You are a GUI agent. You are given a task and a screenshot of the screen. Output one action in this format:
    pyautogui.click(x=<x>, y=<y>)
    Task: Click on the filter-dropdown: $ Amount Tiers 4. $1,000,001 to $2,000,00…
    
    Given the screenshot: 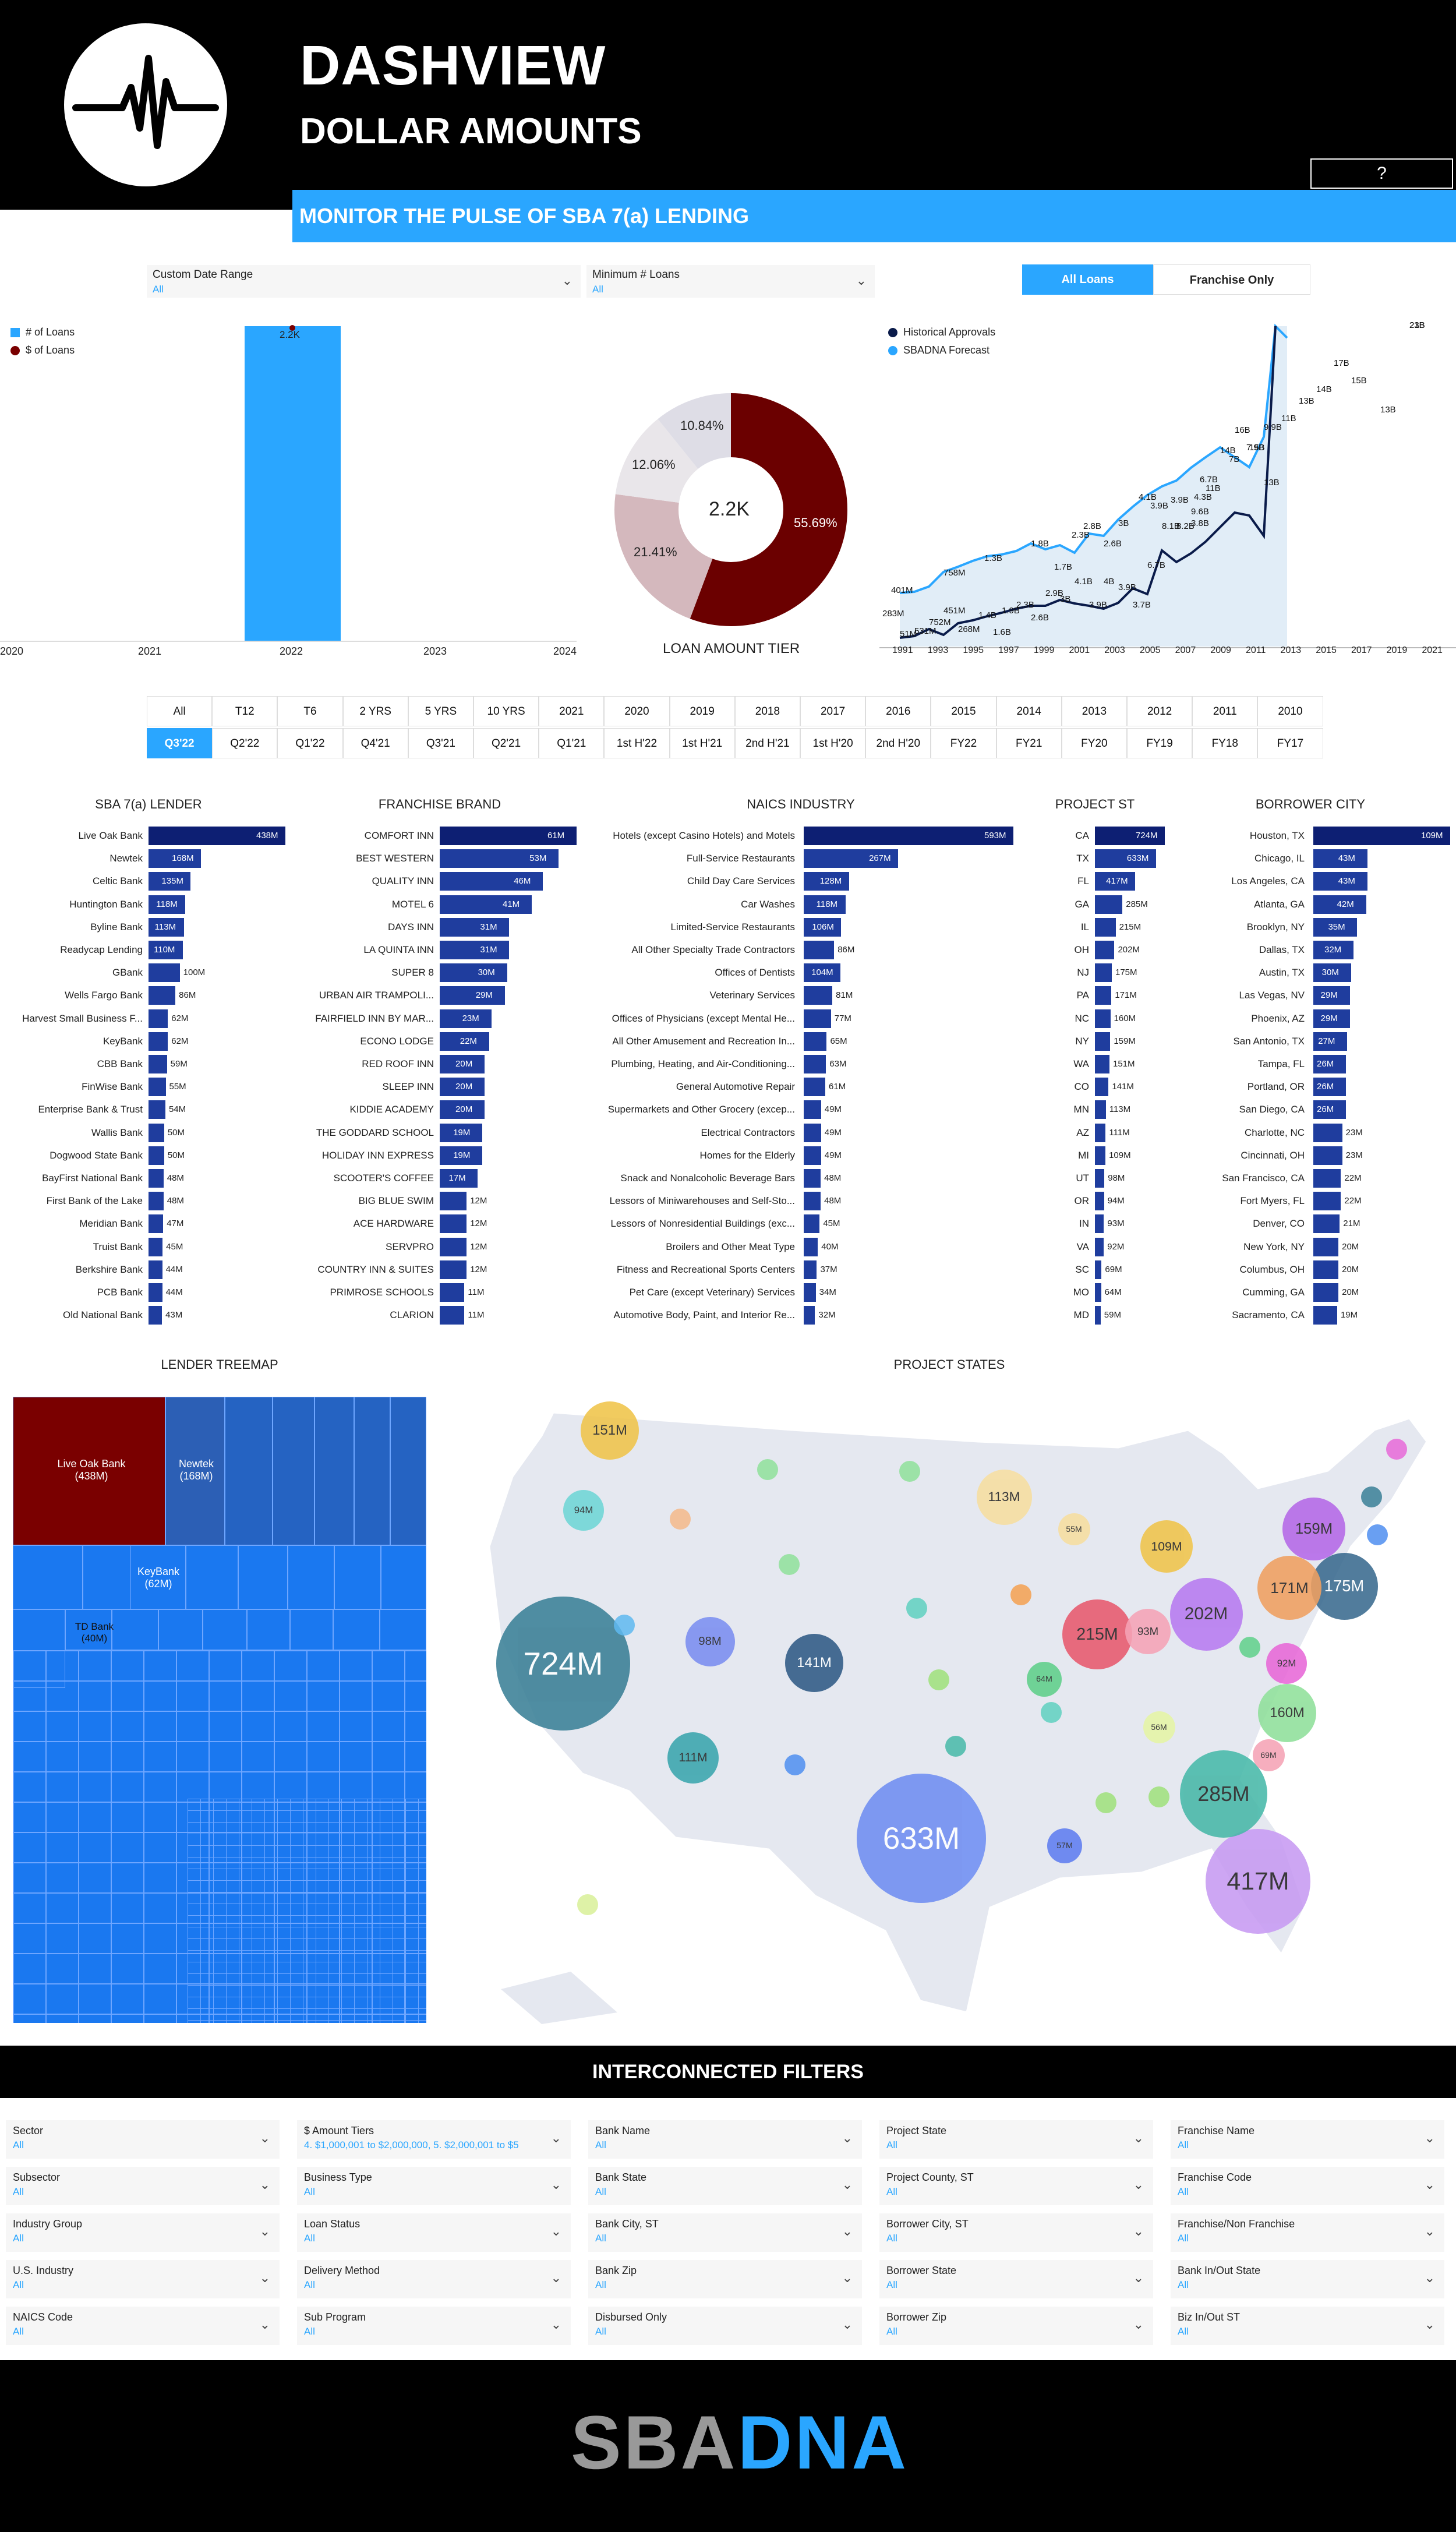 What is the action you would take?
    pyautogui.click(x=434, y=2139)
    